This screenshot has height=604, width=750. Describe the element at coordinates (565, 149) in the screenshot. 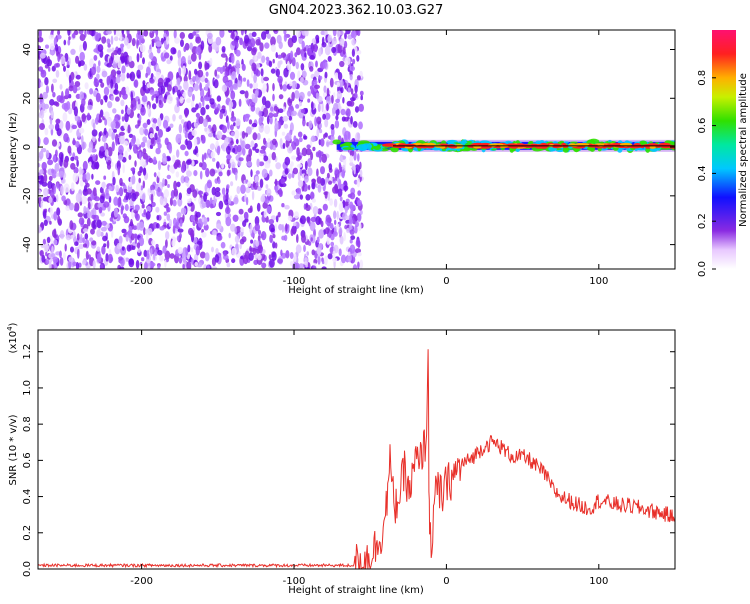

I see `signal-speckle` at that location.